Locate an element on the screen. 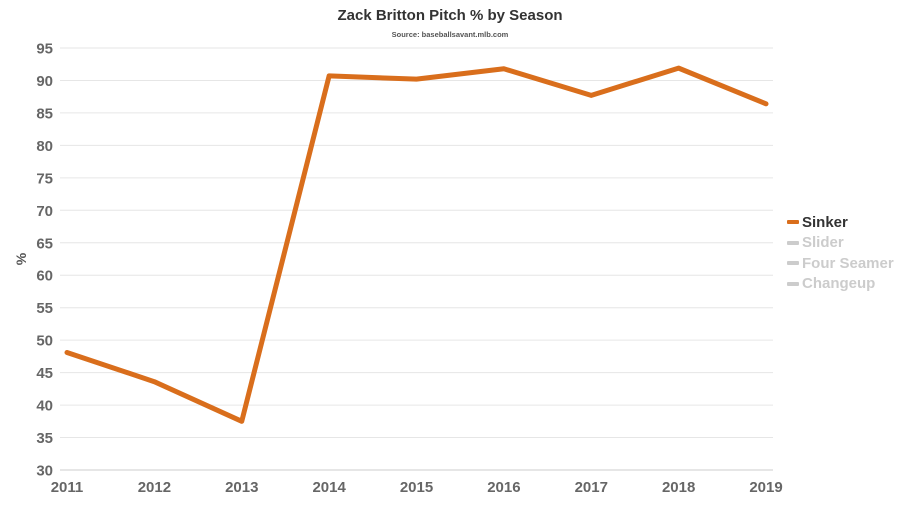  y-tick-label: 85 is located at coordinates (44, 113).